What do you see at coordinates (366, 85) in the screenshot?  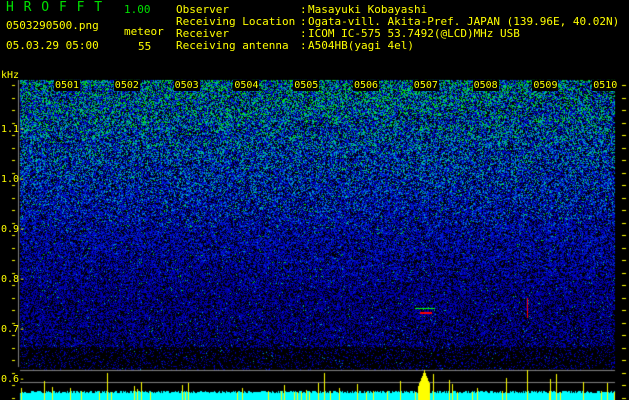 I see `x-tick-label: 0506` at bounding box center [366, 85].